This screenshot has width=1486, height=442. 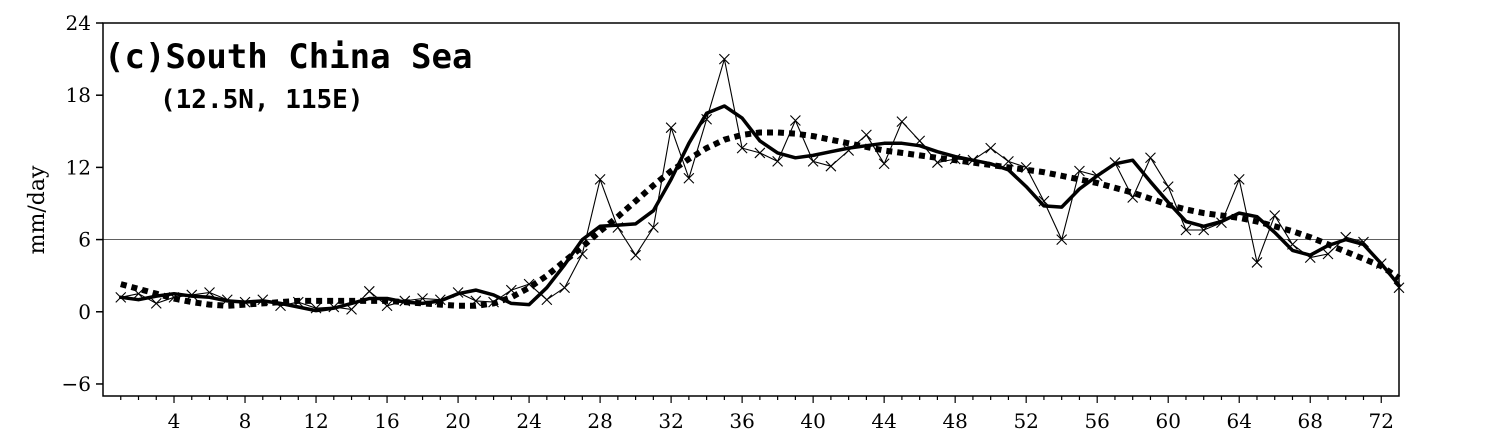 What do you see at coordinates (84, 240) in the screenshot?
I see `y-tick-label: 6` at bounding box center [84, 240].